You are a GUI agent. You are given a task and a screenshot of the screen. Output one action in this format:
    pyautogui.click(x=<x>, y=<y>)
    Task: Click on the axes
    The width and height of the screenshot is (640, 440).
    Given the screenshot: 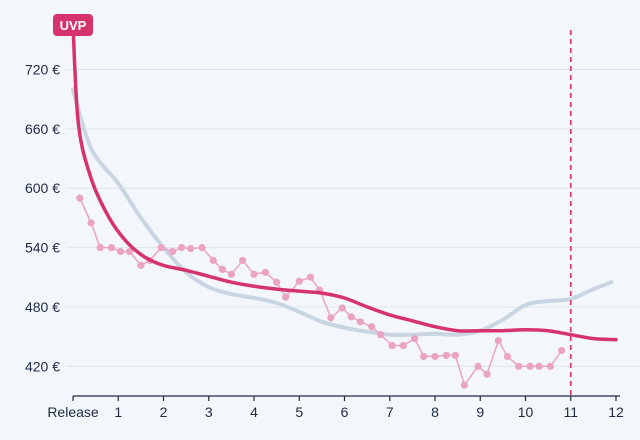 What is the action you would take?
    pyautogui.click(x=346, y=398)
    